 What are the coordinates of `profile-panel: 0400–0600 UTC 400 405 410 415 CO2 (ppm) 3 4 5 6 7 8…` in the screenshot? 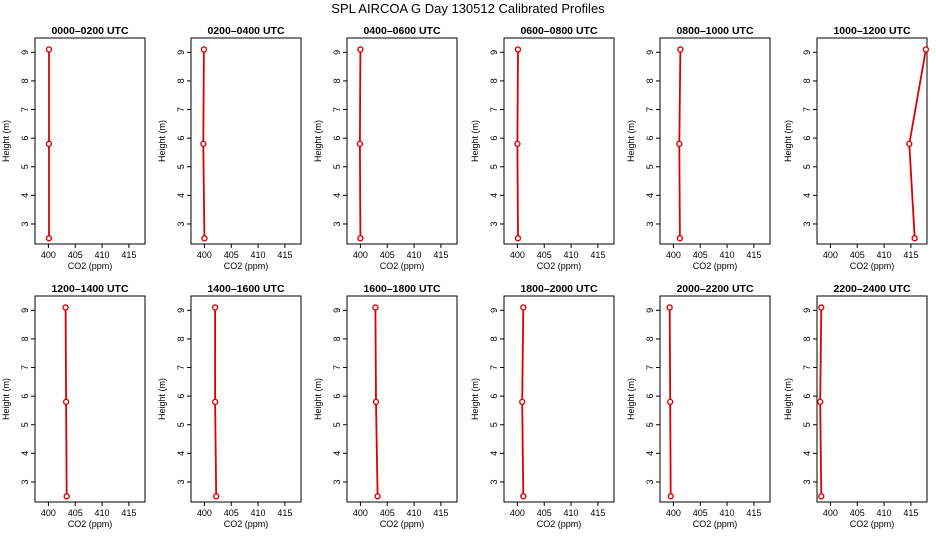 It's located at (385, 148).